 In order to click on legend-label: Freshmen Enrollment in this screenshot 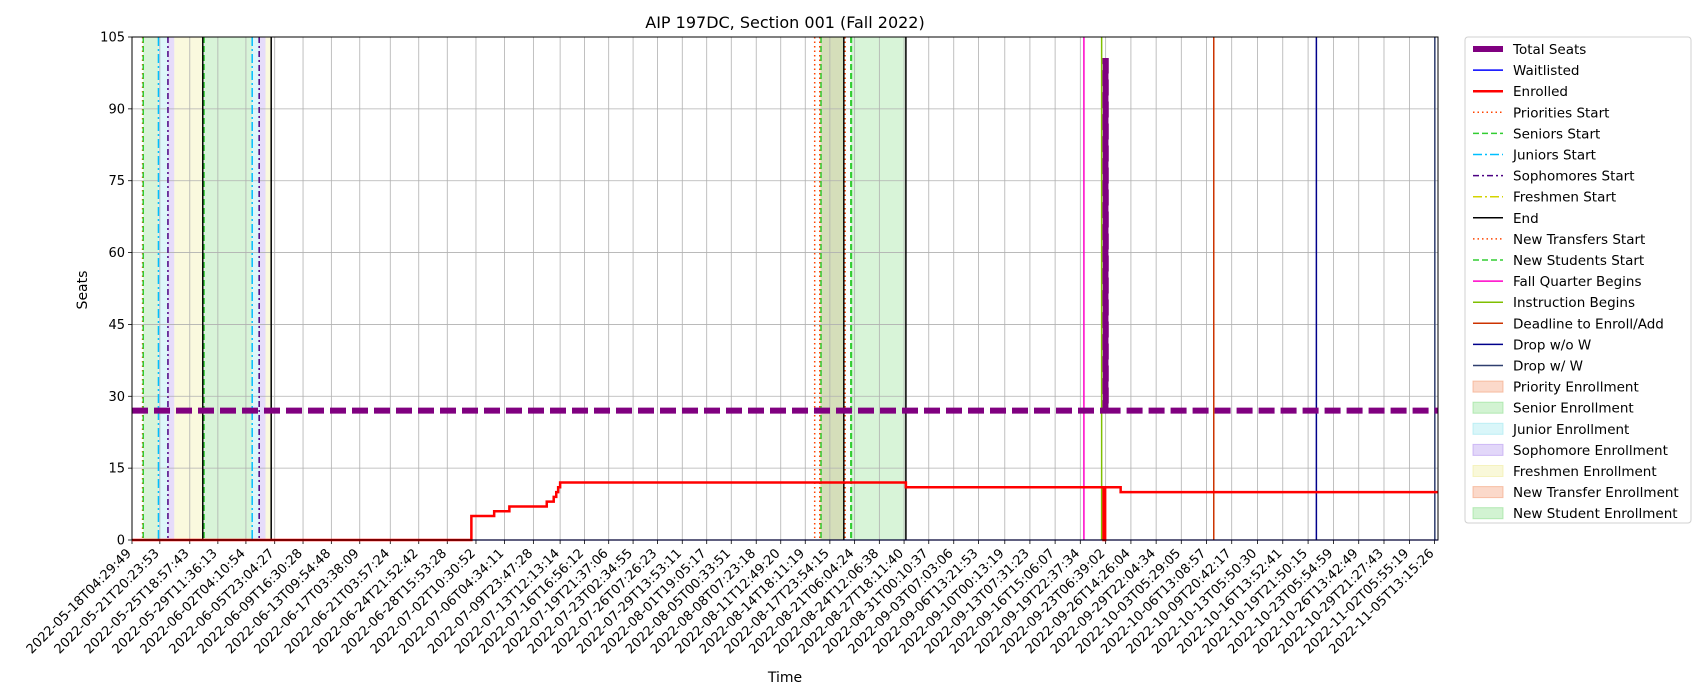, I will do `click(1585, 472)`.